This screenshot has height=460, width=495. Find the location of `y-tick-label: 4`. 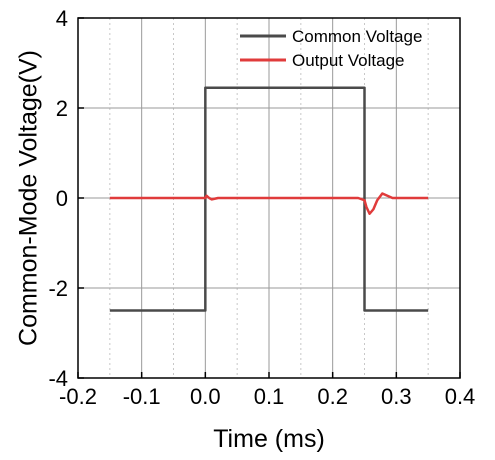

y-tick-label: 4 is located at coordinates (62, 18).